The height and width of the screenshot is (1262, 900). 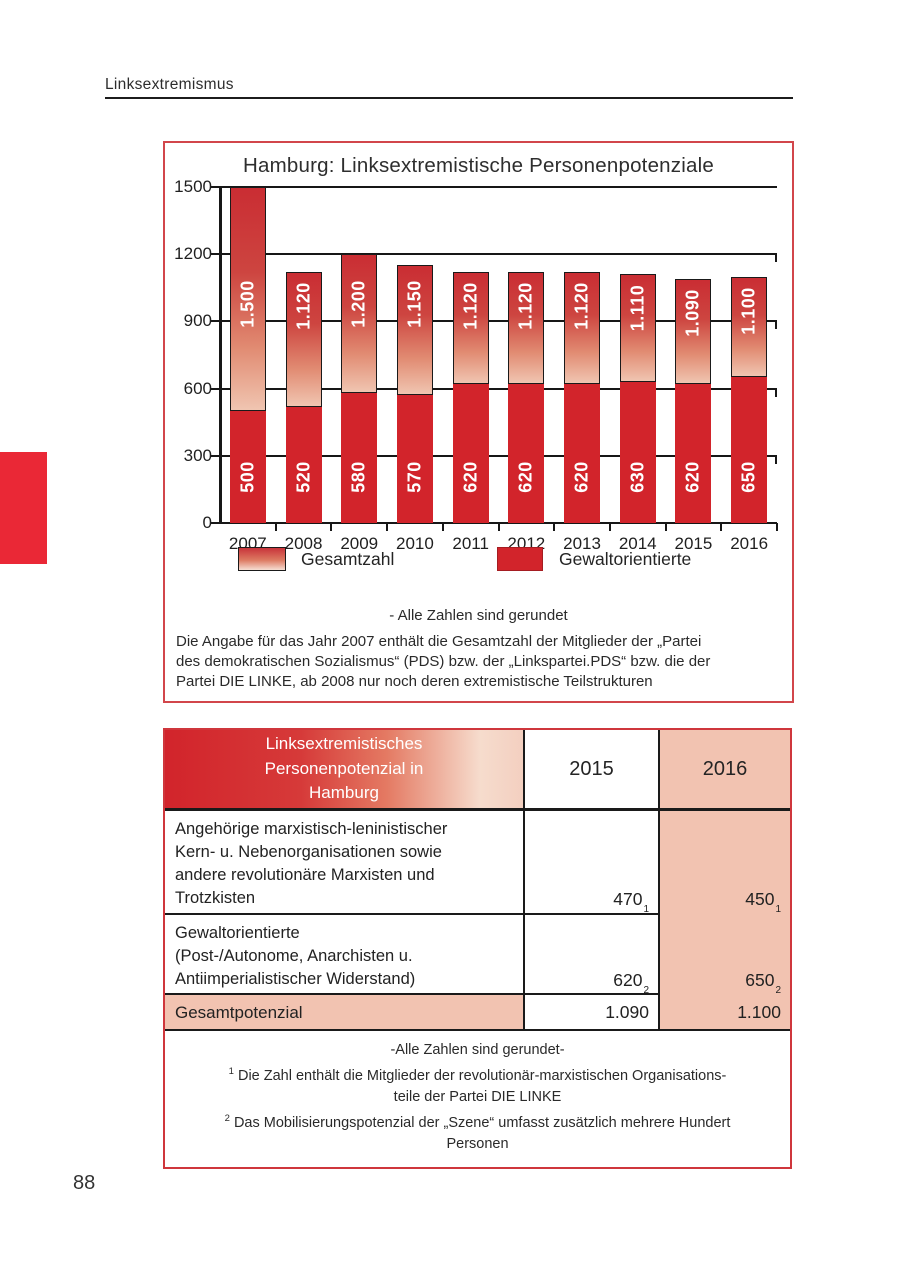 What do you see at coordinates (760, 980) in the screenshot?
I see `value-text: 650` at bounding box center [760, 980].